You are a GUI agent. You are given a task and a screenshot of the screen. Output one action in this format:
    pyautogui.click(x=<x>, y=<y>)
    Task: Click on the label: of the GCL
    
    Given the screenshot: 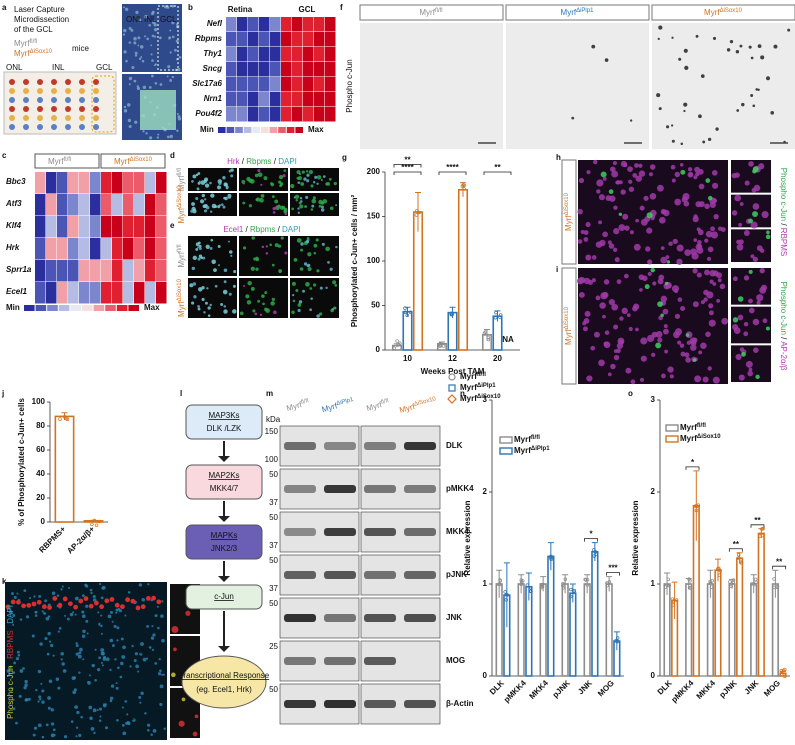 What is the action you would take?
    pyautogui.click(x=33, y=29)
    